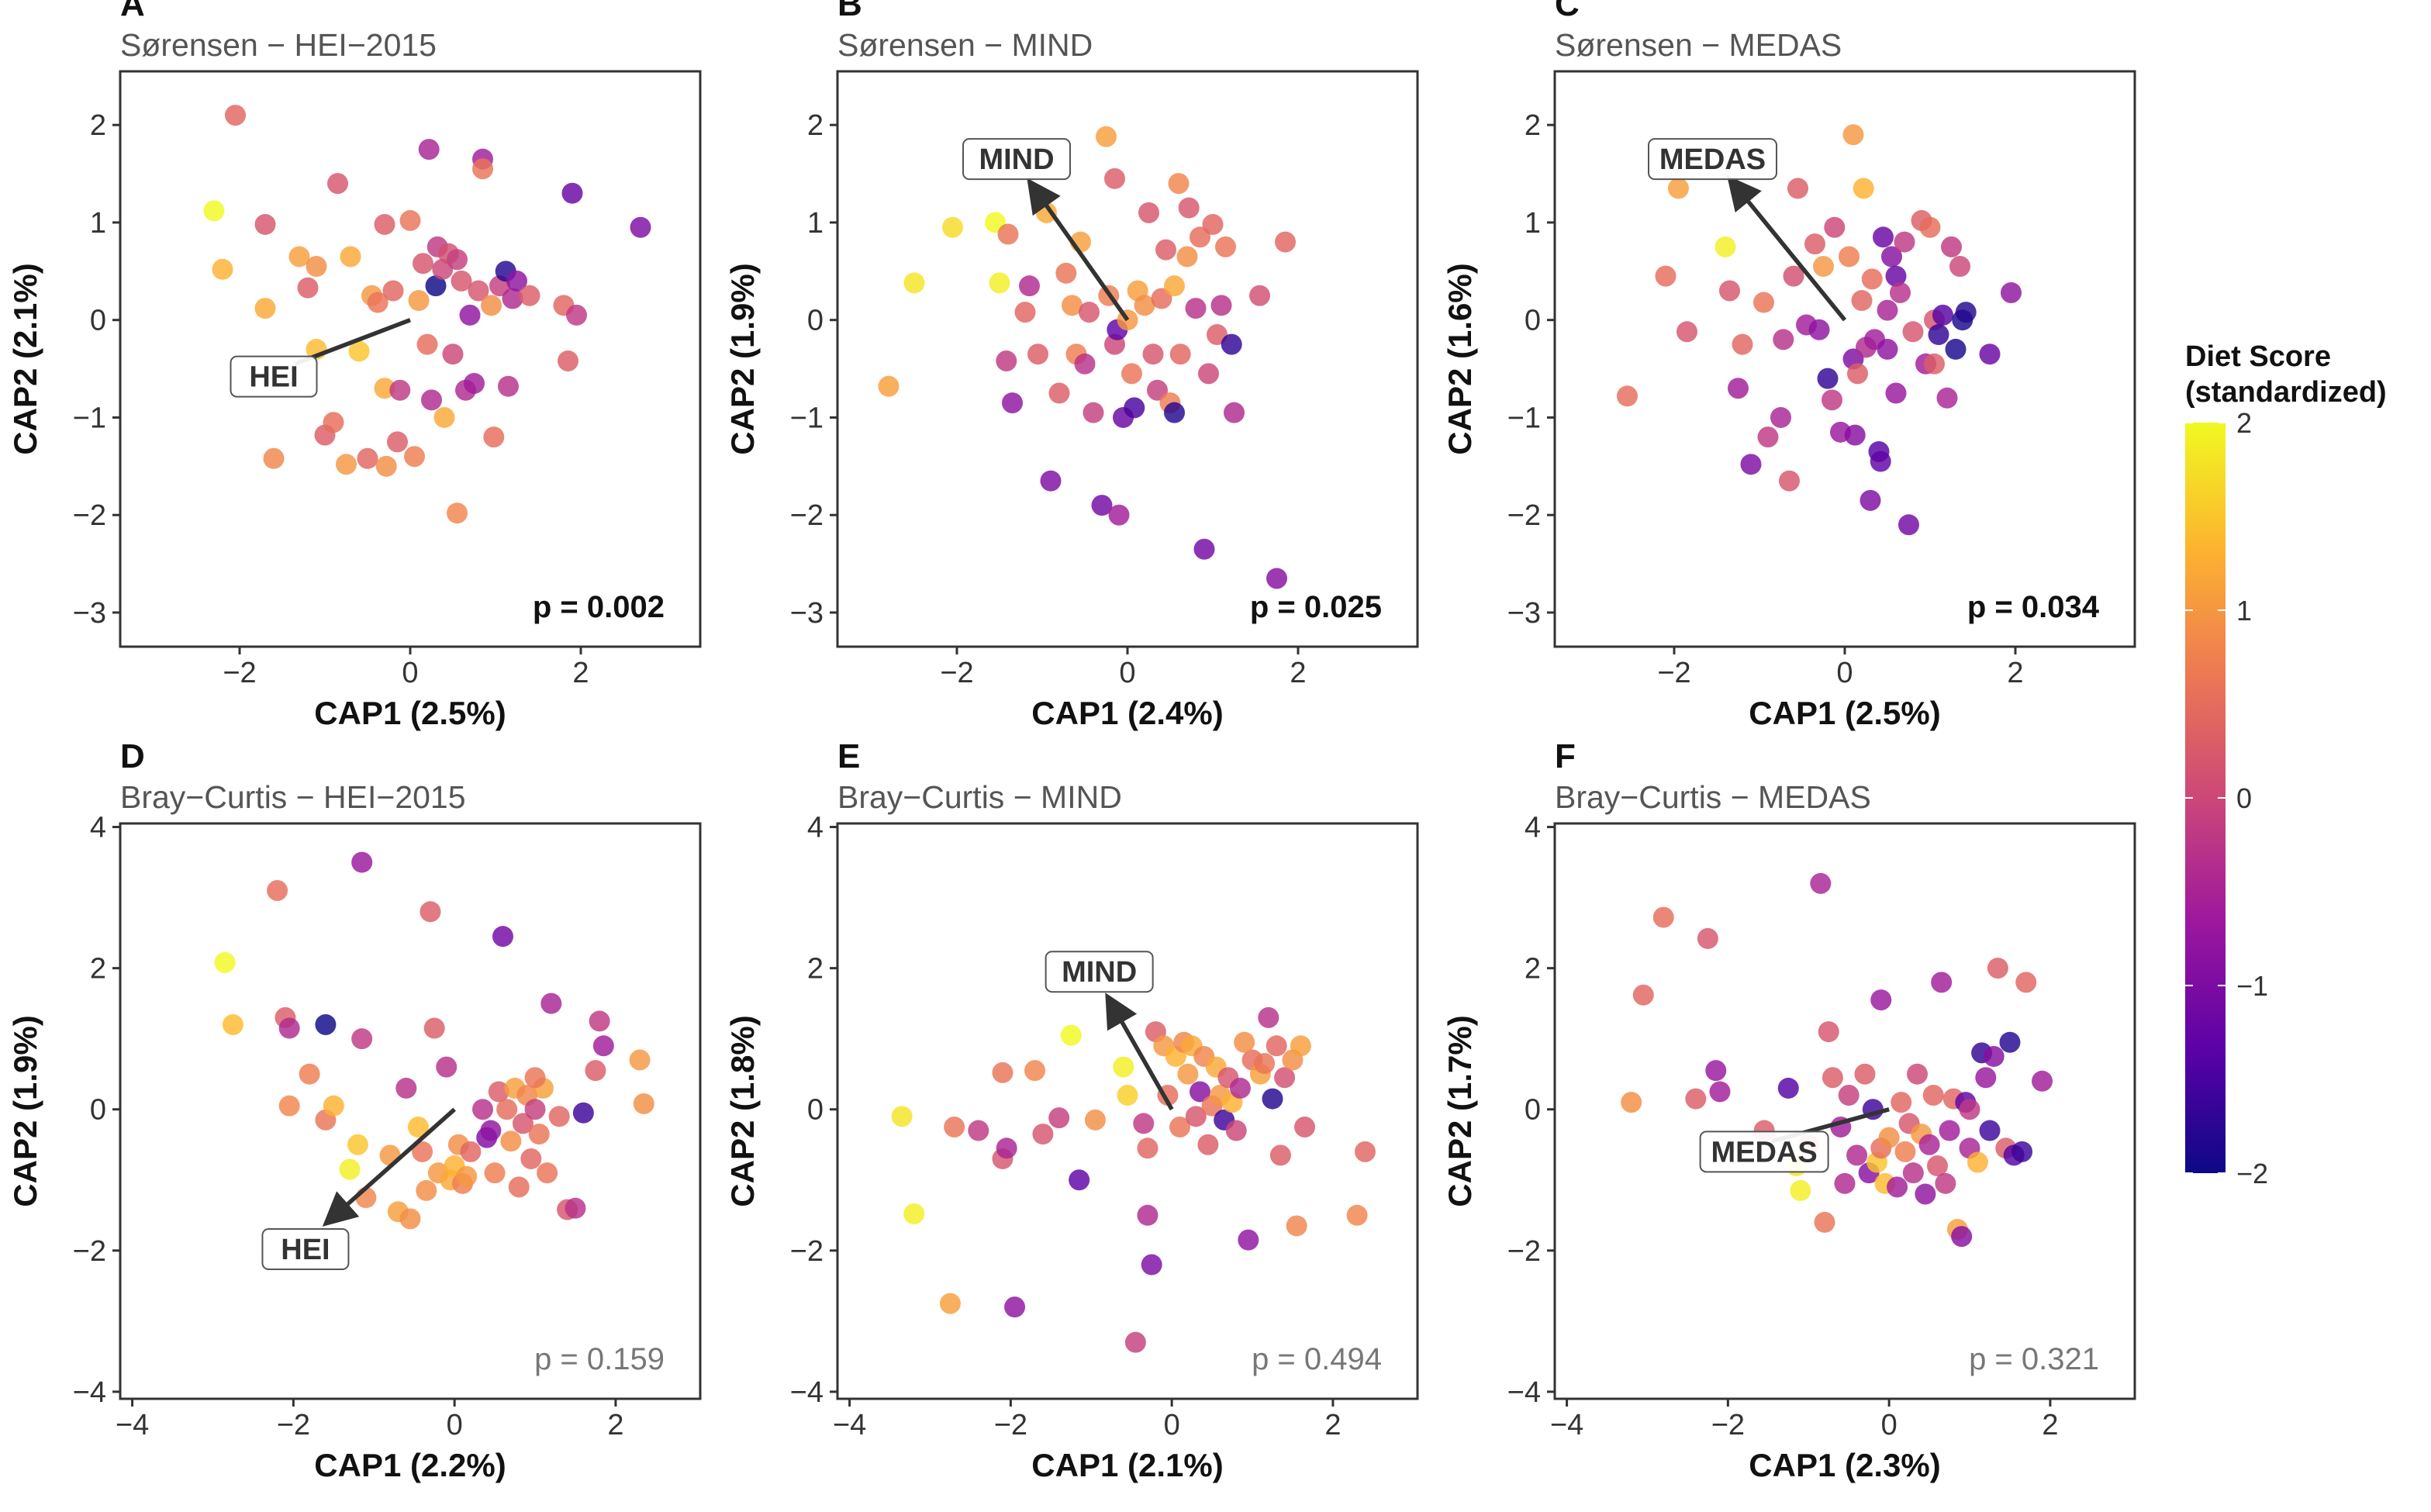 The image size is (2431, 1512). Describe the element at coordinates (293, 797) in the screenshot. I see `panel-subtitle: Bray−Curtis − HEI−2015` at that location.